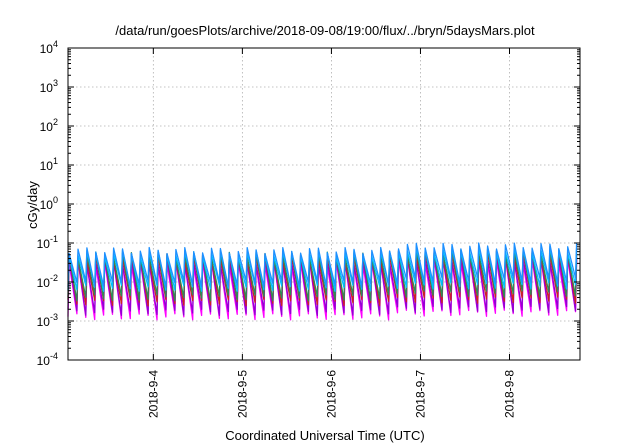  What do you see at coordinates (47, 281) in the screenshot?
I see `y-tick-label: 10⁻²` at bounding box center [47, 281].